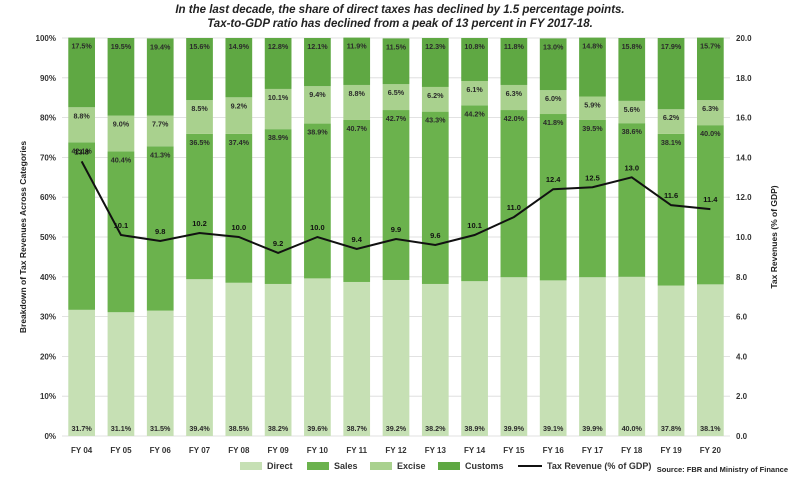 Image resolution: width=800 pixels, height=480 pixels. What do you see at coordinates (121, 46) in the screenshot?
I see `bar-label-customs: 19.5%` at bounding box center [121, 46].